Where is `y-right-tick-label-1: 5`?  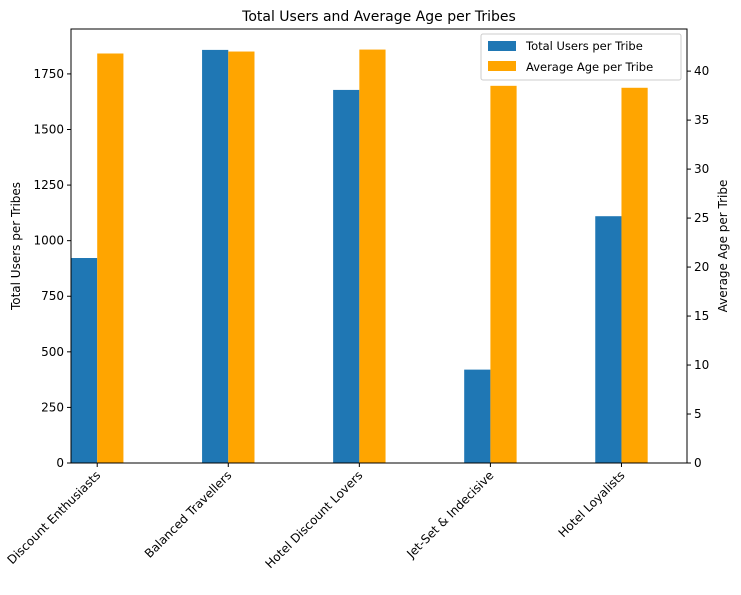 y-right-tick-label-1: 5 is located at coordinates (698, 414).